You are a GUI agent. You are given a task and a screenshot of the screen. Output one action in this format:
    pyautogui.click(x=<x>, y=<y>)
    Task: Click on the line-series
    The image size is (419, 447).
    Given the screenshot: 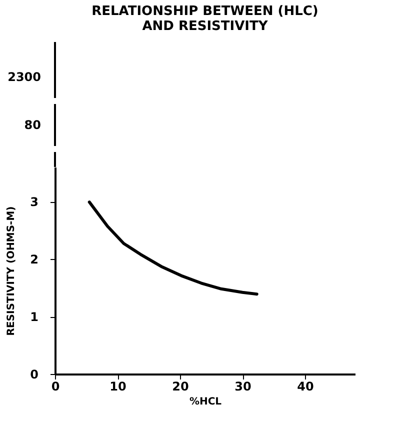 What is the action you would take?
    pyautogui.click(x=173, y=248)
    